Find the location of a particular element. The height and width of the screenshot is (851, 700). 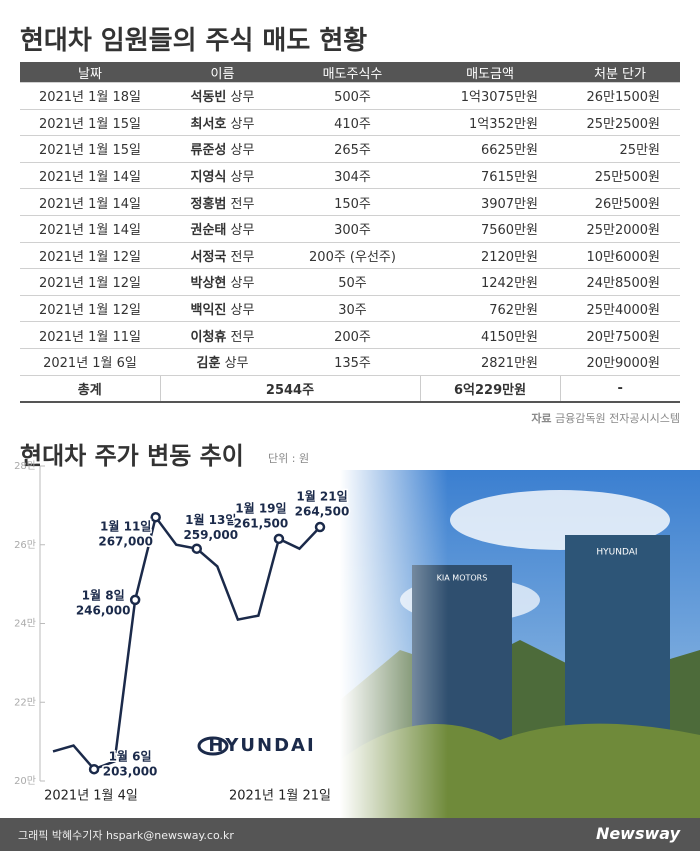

date-cell: 2021년 1월 18일 is located at coordinates (90, 96).